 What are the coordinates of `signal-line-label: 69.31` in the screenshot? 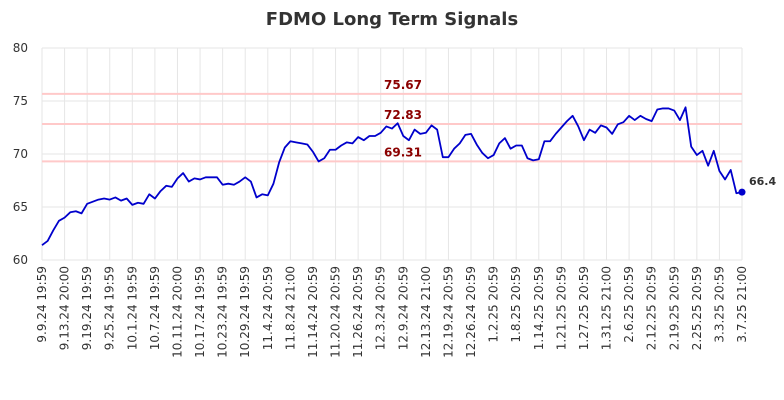 It's located at (403, 152).